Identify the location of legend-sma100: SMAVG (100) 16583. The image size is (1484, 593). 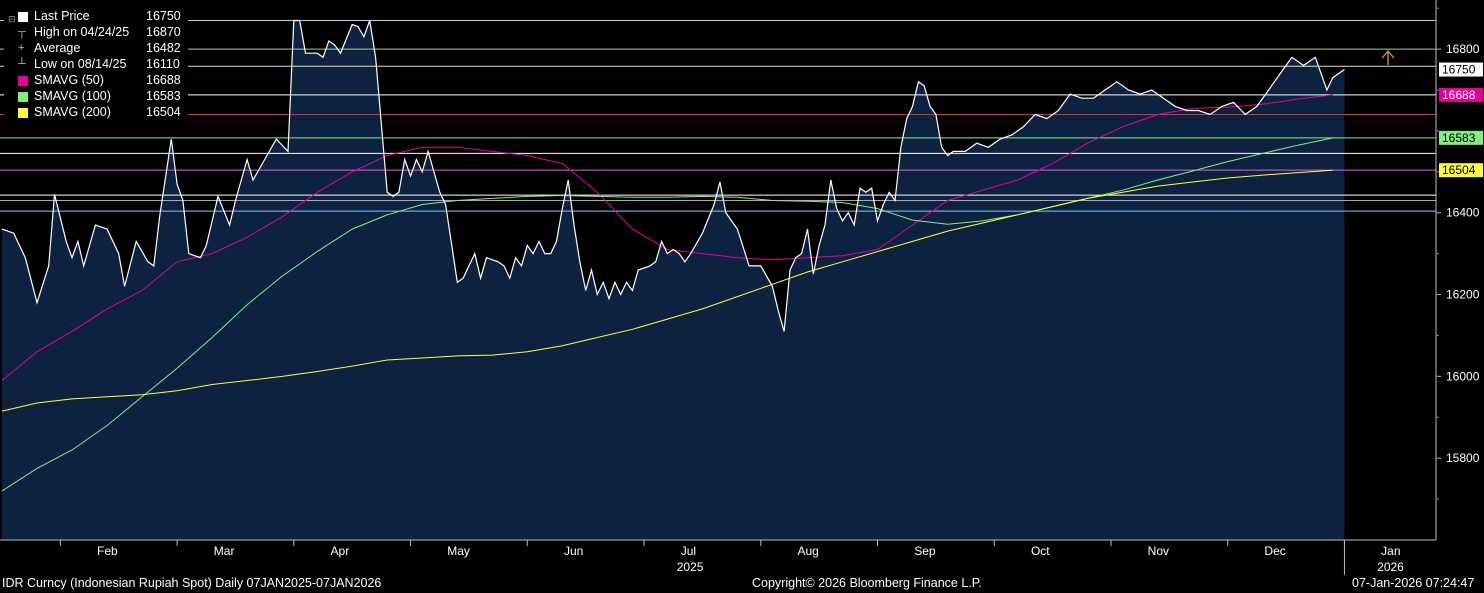
(96, 96).